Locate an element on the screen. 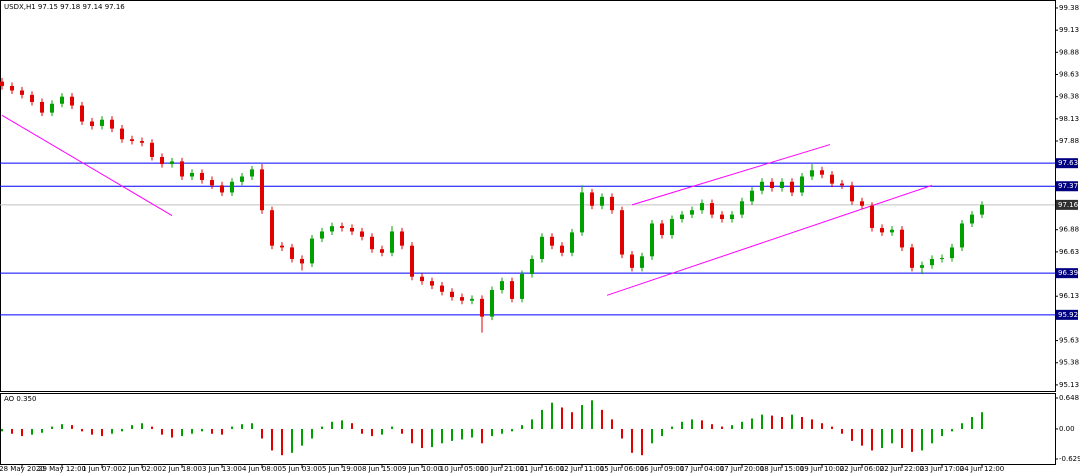 This screenshot has width=1080, height=474. y-tick-label: 99.38 is located at coordinates (1069, 8).